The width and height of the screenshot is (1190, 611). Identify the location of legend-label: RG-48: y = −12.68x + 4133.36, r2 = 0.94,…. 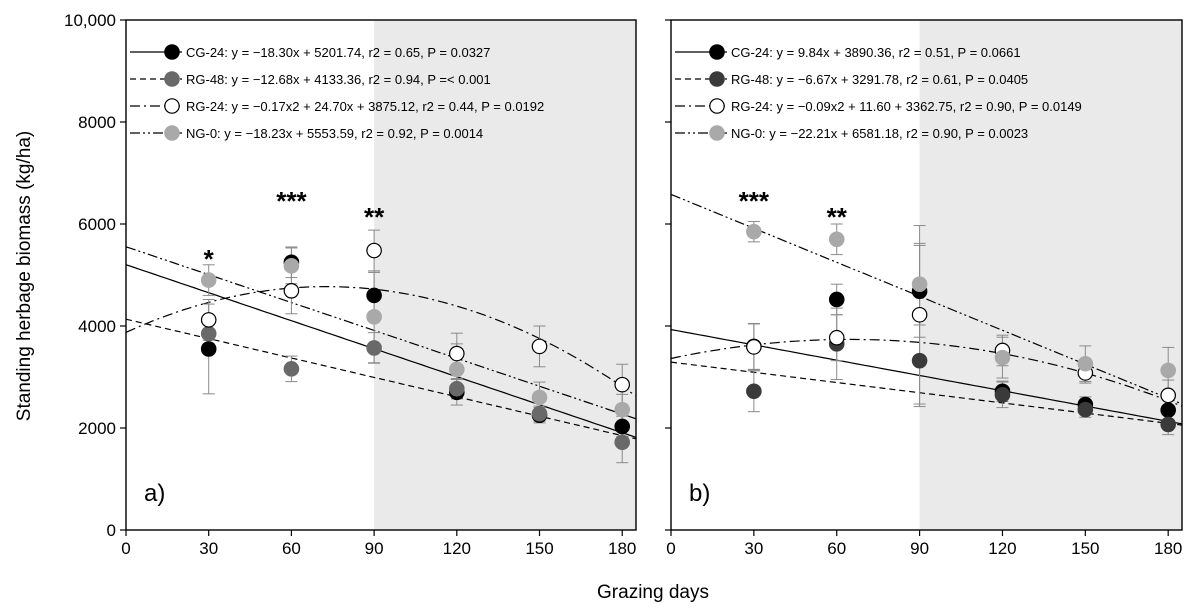
(338, 79).